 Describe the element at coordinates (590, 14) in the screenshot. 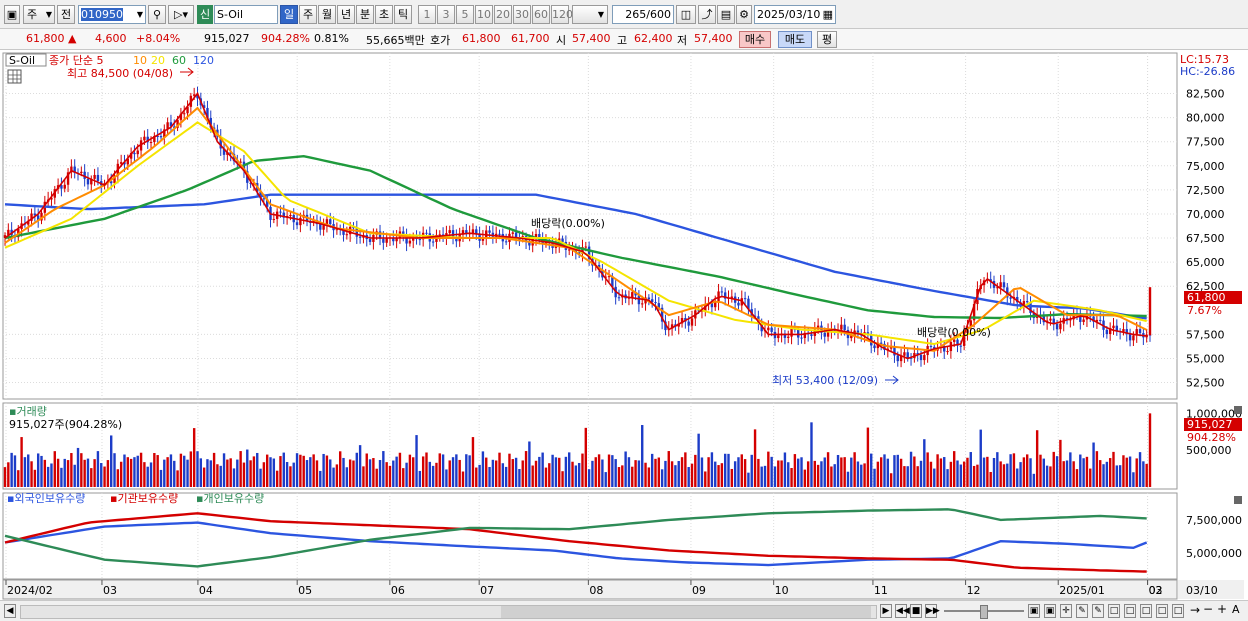

I see `interval-dropdown: ▼` at that location.